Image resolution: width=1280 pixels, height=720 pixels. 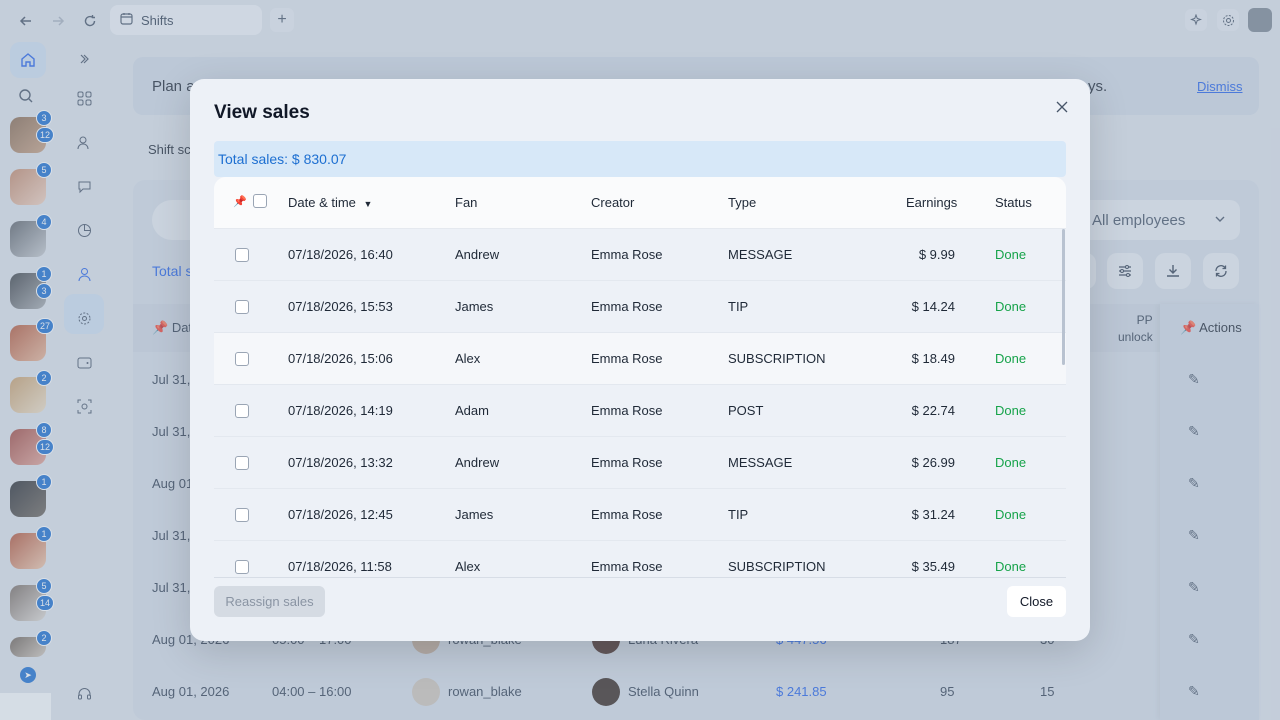 I want to click on employees-select: All employees, so click(x=1159, y=220).